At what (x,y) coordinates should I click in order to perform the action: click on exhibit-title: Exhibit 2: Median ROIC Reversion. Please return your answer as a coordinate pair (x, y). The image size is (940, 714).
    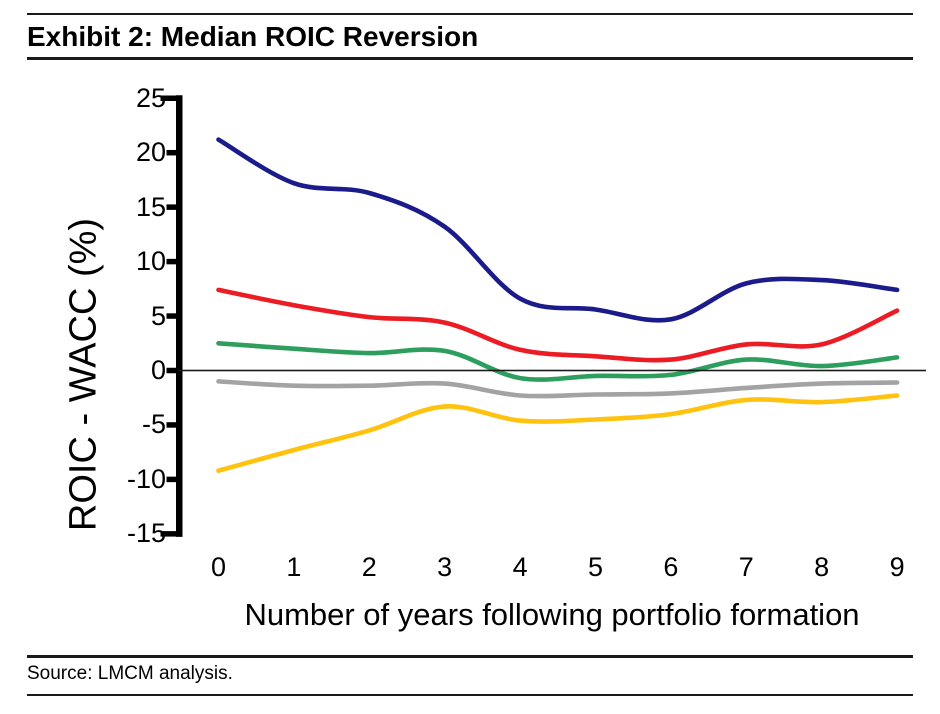
    Looking at the image, I should click on (253, 36).